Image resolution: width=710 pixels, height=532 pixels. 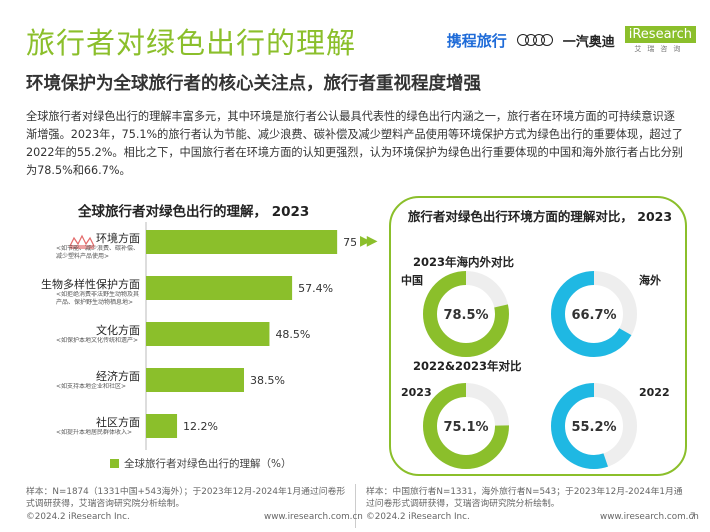 What do you see at coordinates (97, 252) in the screenshot?
I see `category-note-0: <如节能、减少浪费、碳补偿、减少塑料产品使用>` at bounding box center [97, 252].